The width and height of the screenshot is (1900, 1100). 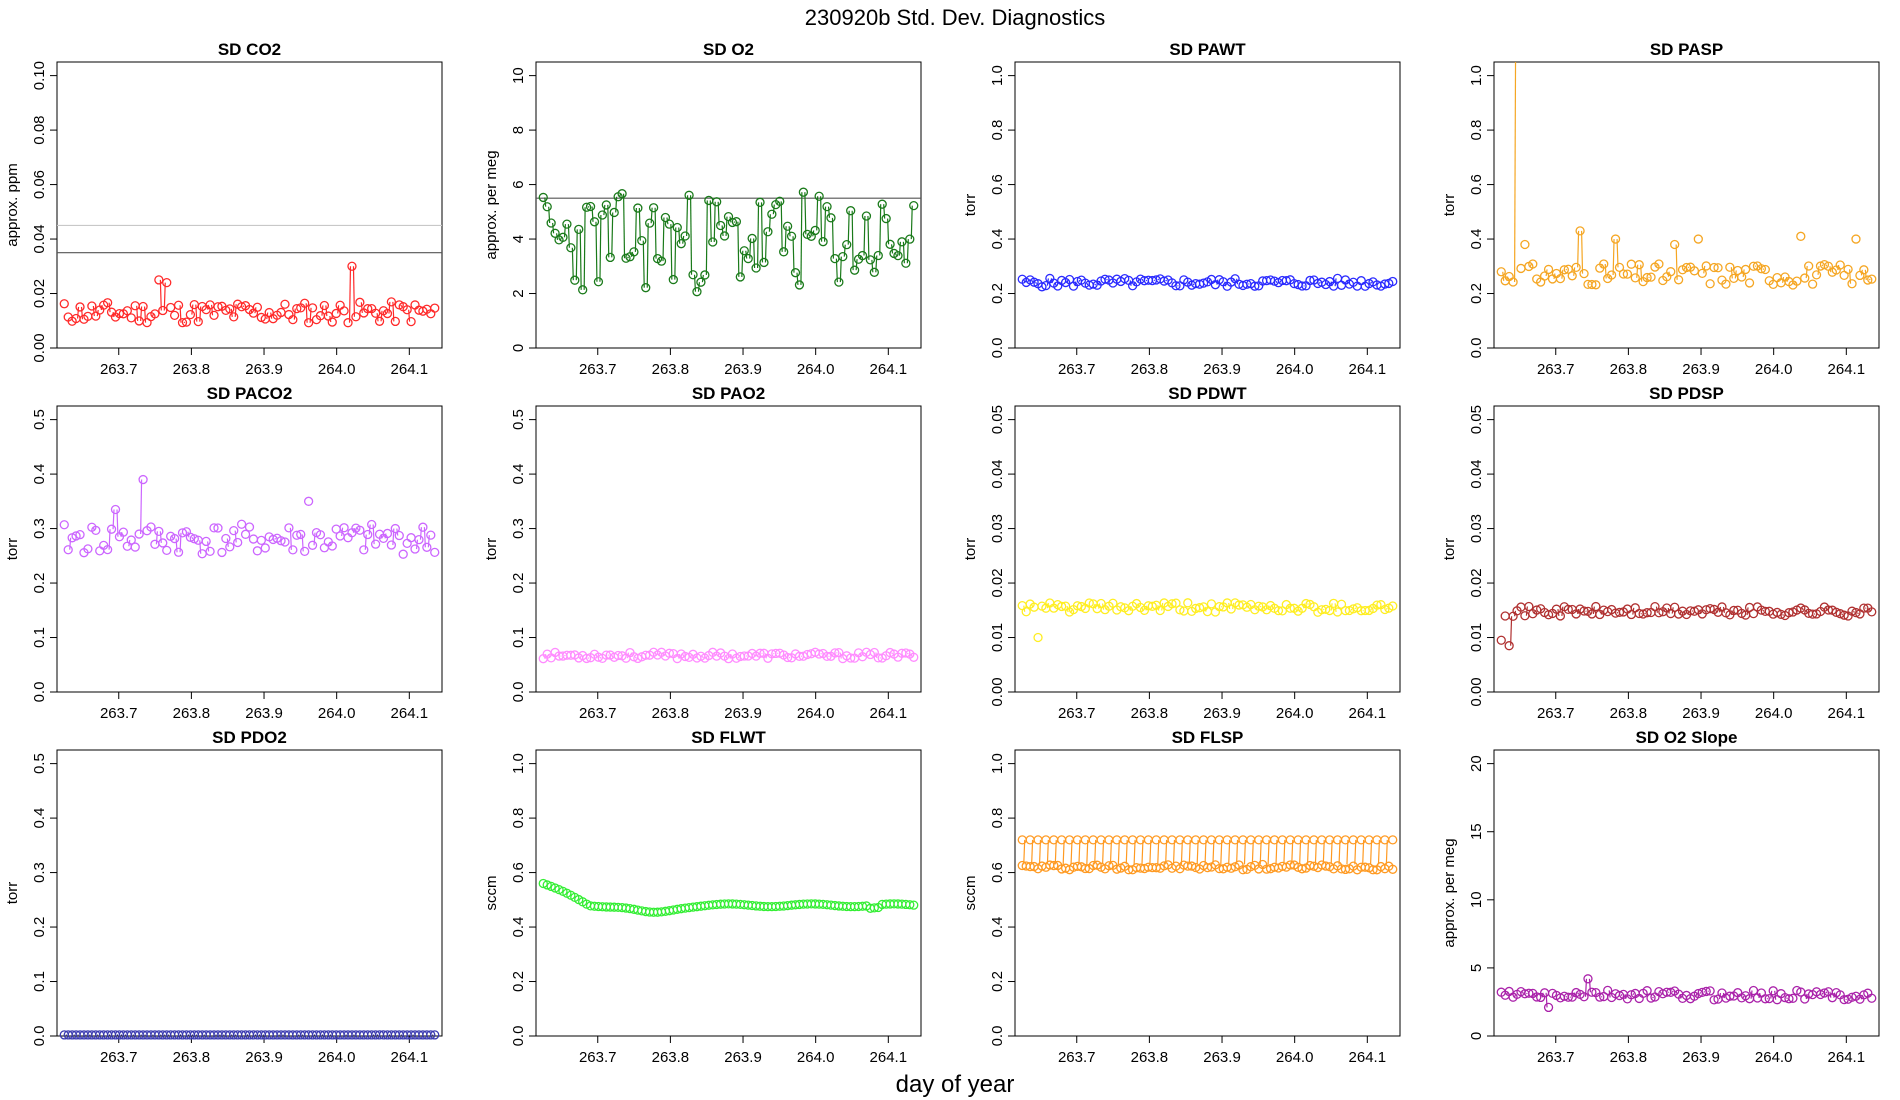 What do you see at coordinates (1476, 419) in the screenshot?
I see `y-tick-label: 0.05` at bounding box center [1476, 419].